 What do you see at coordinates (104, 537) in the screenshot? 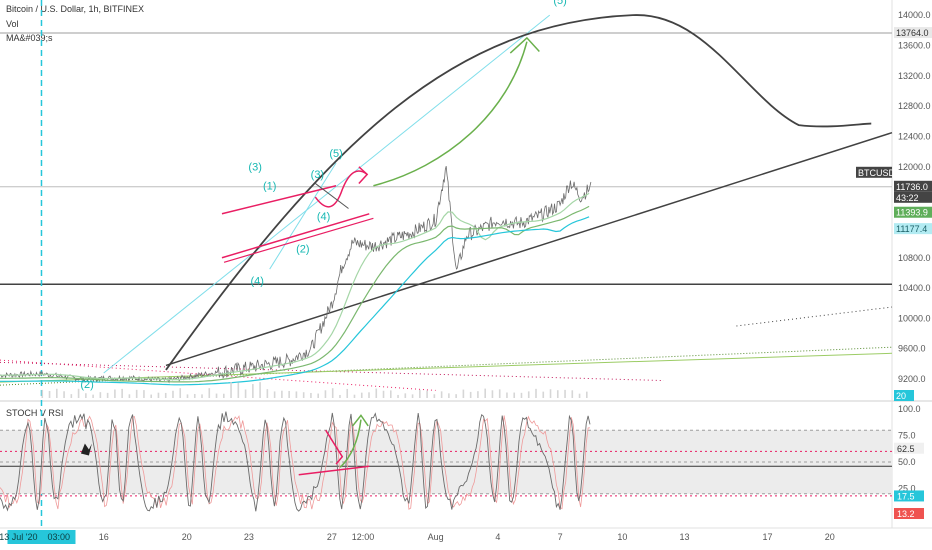
I see `time-tick-label: 16` at bounding box center [104, 537].